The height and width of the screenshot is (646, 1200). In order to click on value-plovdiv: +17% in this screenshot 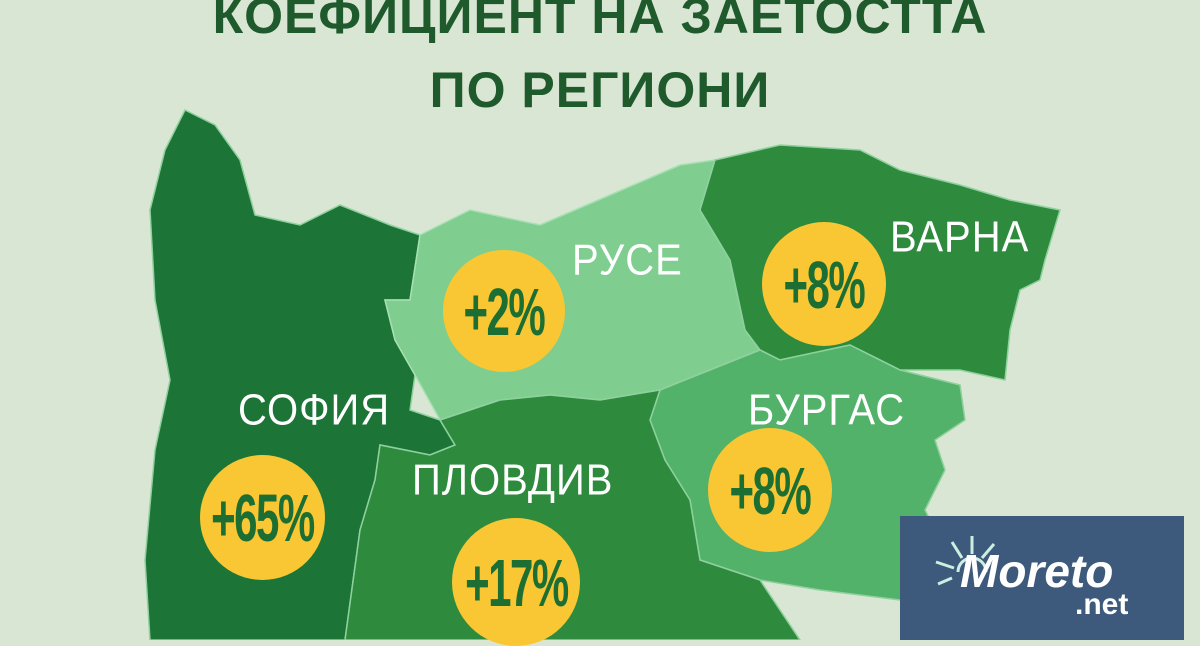, I will do `click(516, 582)`.